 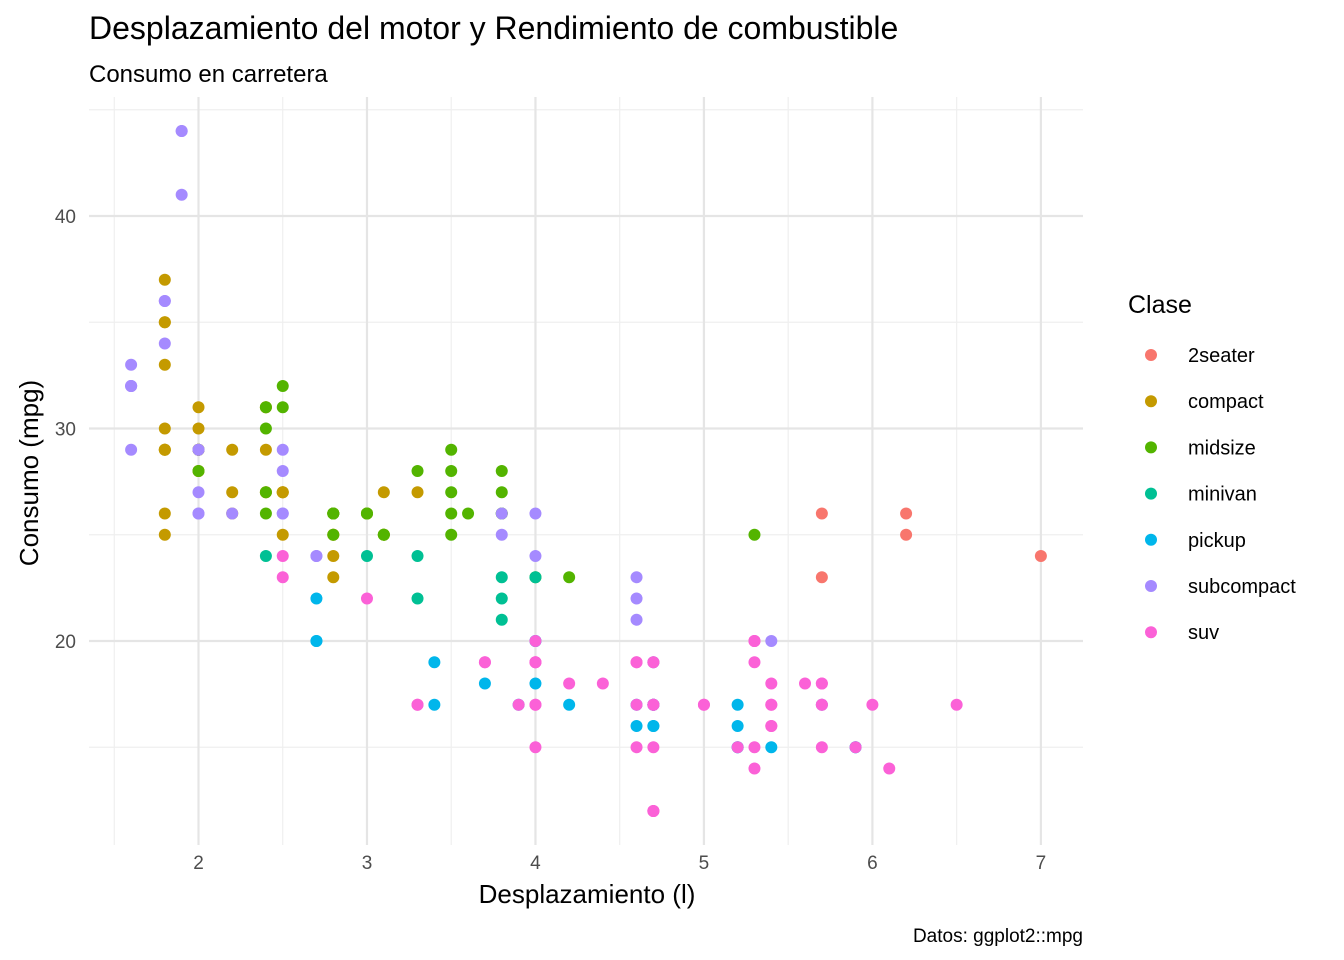 I want to click on legend-item-pickup: pickup, so click(x=1195, y=541).